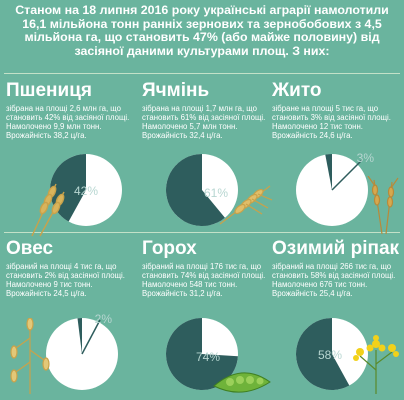  Describe the element at coordinates (176, 90) in the screenshot. I see `crop-title: Ячмінь` at that location.